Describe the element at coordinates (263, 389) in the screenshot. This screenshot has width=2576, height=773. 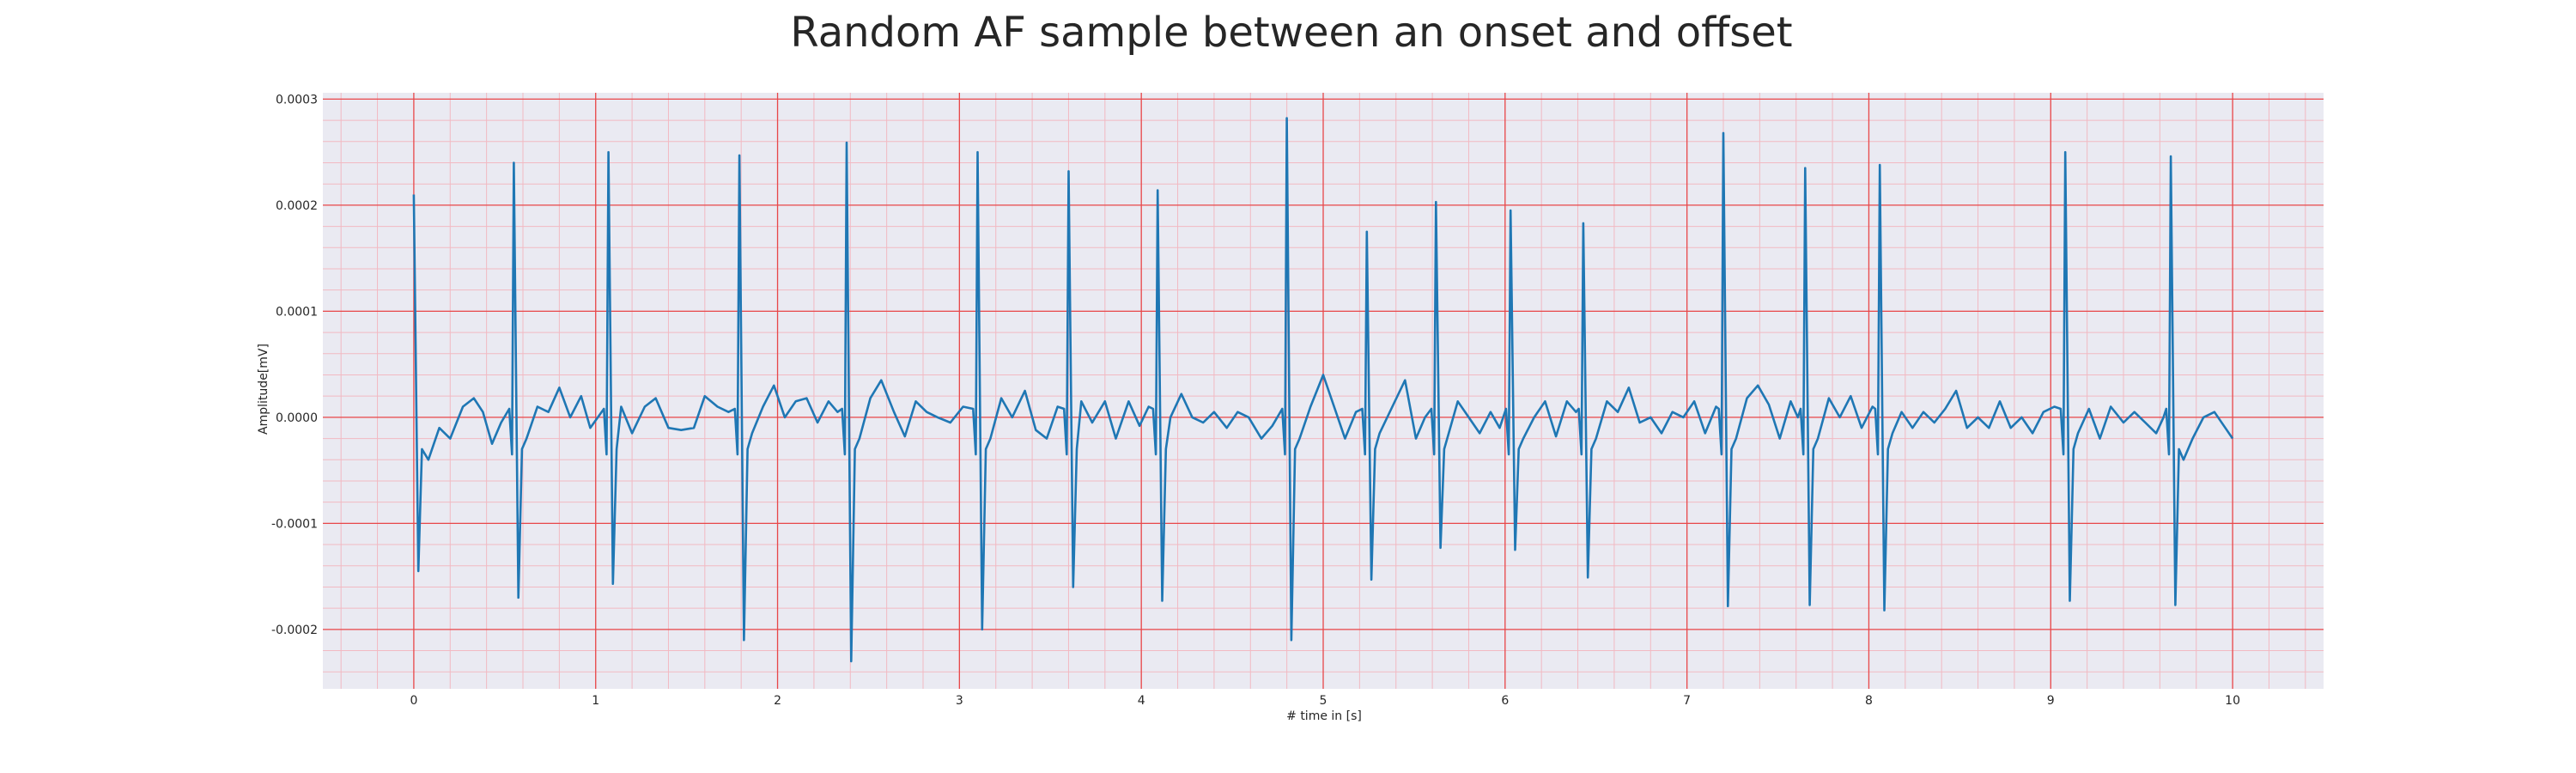
I see `y-axis-label: Amplitude[mV]` at that location.